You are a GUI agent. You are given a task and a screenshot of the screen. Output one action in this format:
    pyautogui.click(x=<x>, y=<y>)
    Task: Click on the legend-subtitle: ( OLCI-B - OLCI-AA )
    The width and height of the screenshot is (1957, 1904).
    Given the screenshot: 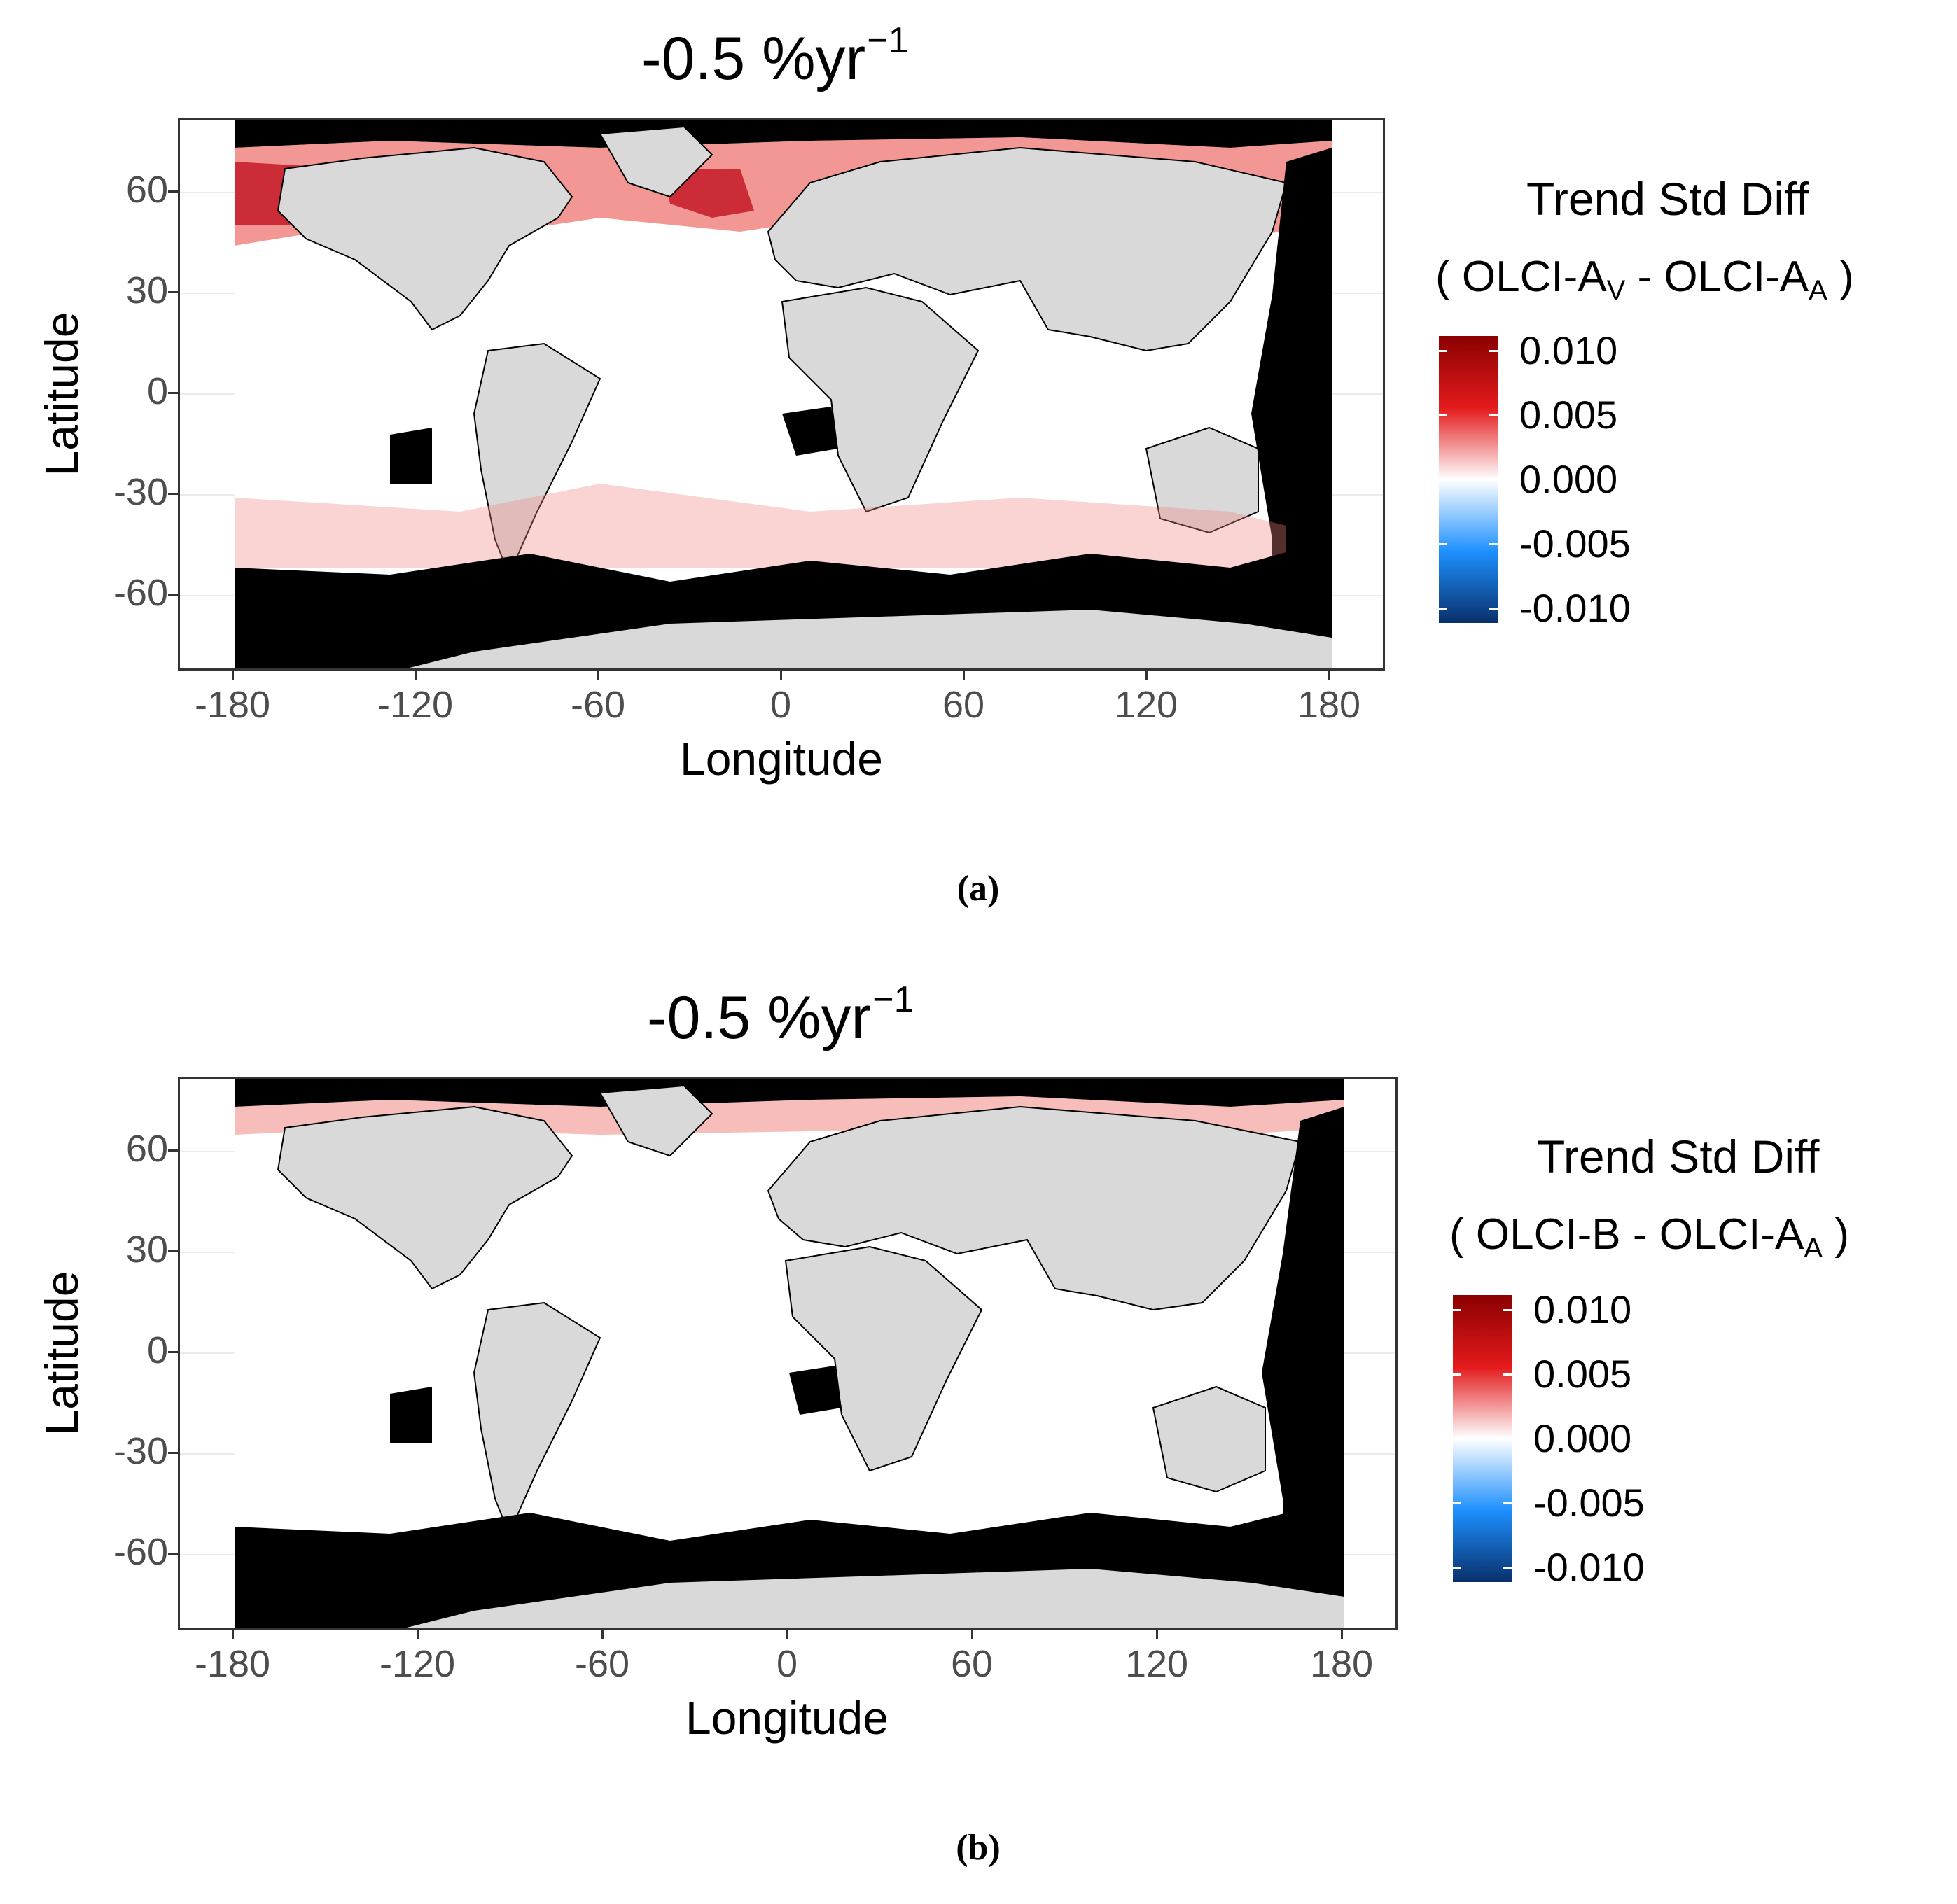 What is the action you would take?
    pyautogui.click(x=1649, y=1237)
    